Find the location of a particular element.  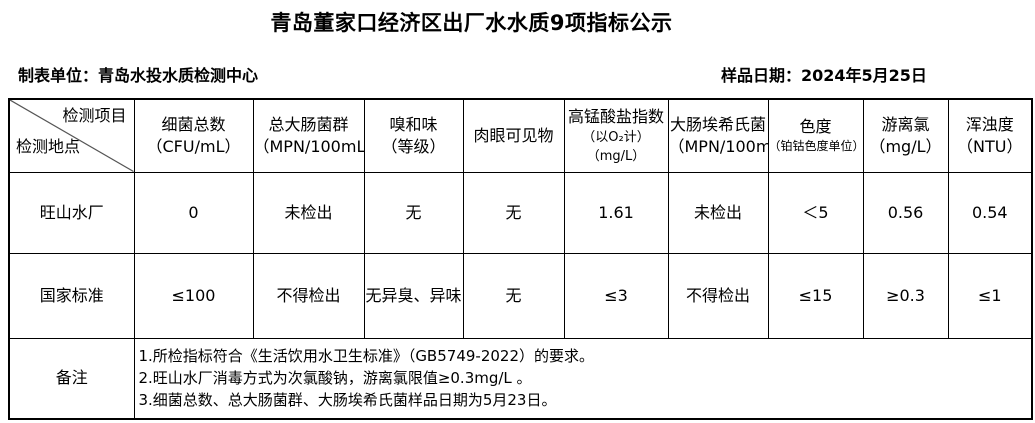

col-header-visible-matter: 肉眼可见物 is located at coordinates (513, 135).